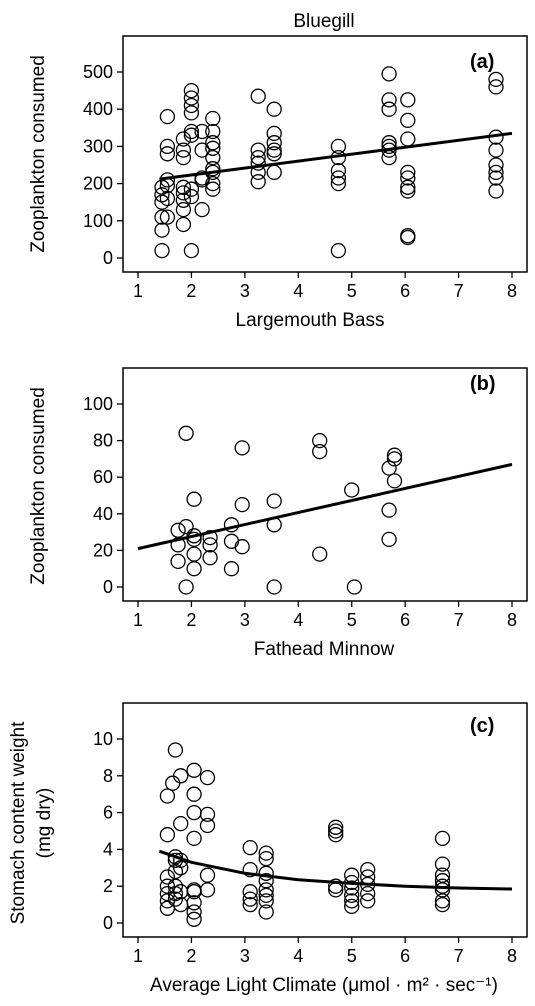 This screenshot has height=1006, width=535. I want to click on x-tick-label: 2, so click(191, 620).